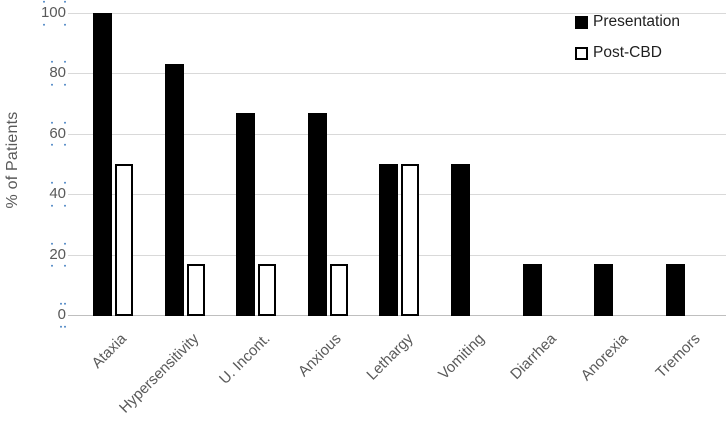 Image resolution: width=726 pixels, height=432 pixels. Describe the element at coordinates (637, 21) in the screenshot. I see `legend-label-presentation: Presentation` at that location.